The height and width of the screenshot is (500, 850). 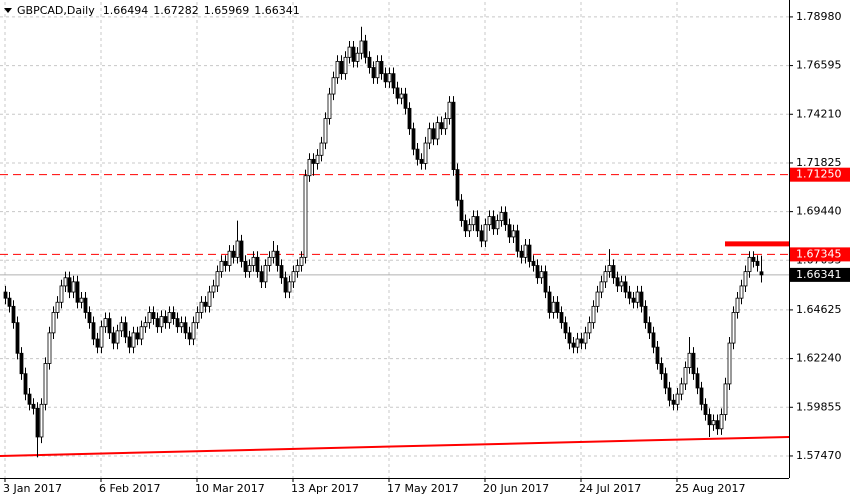 What do you see at coordinates (56, 10) in the screenshot?
I see `symbol: GBPCAD,Daily` at bounding box center [56, 10].